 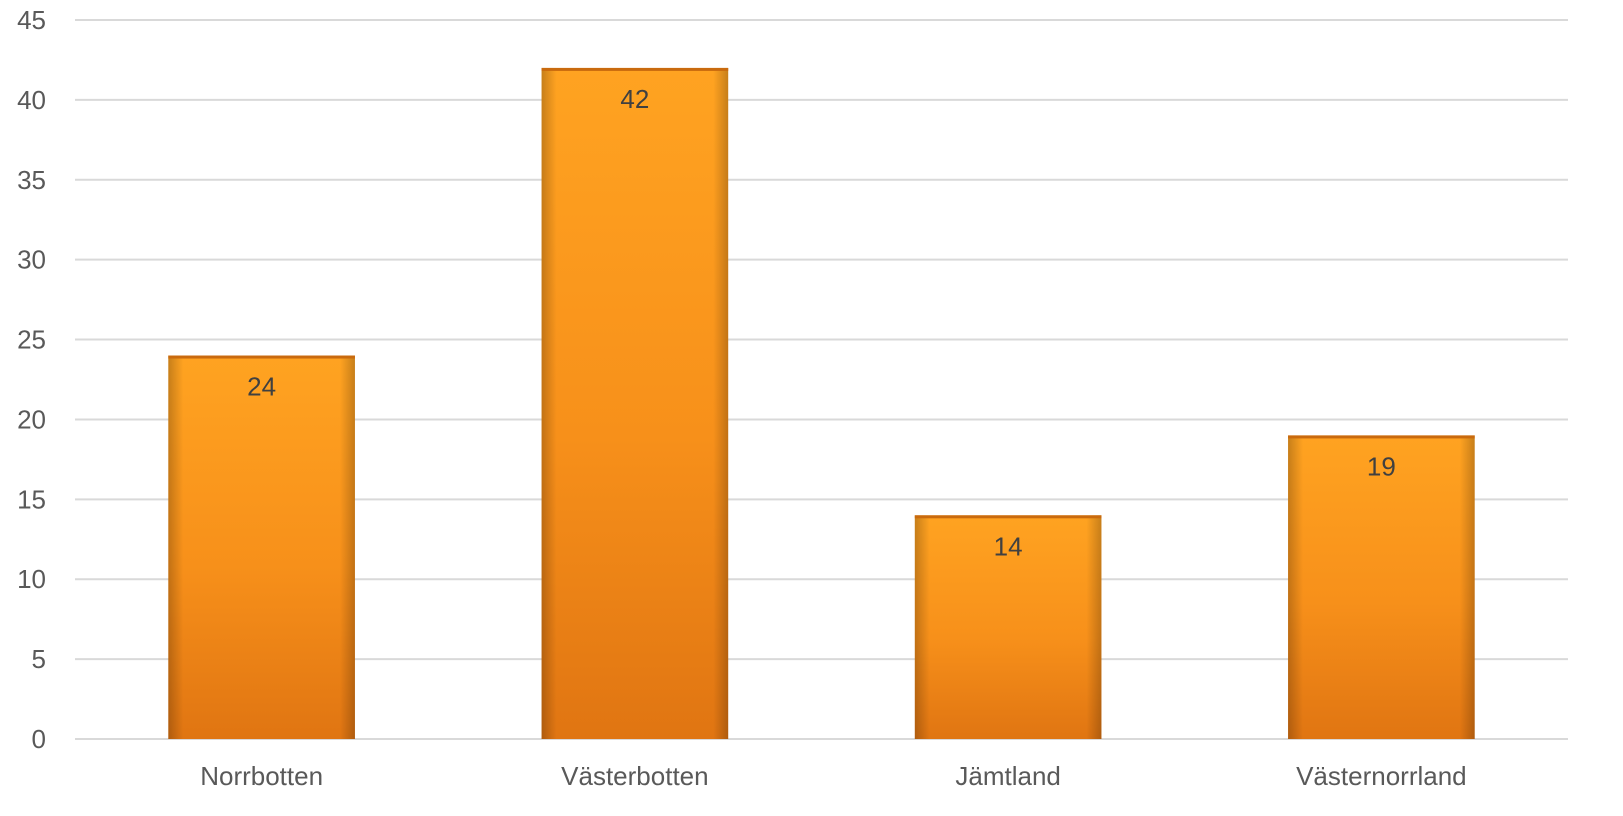 What do you see at coordinates (1008, 546) in the screenshot?
I see `data-label-jämtland: 14` at bounding box center [1008, 546].